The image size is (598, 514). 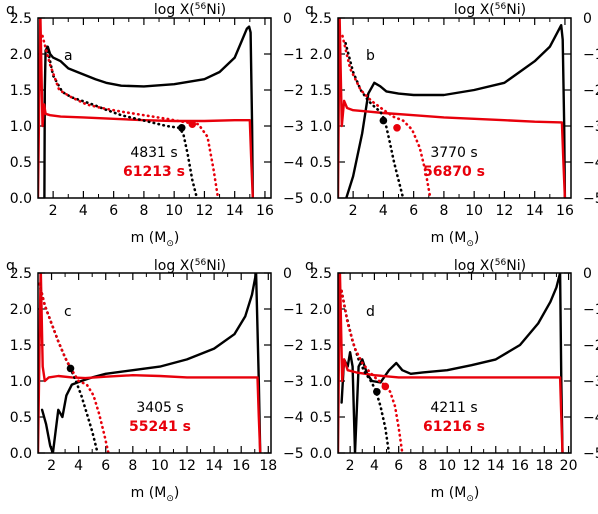 I want to click on time-label-red: 61213 s, so click(x=154, y=172).